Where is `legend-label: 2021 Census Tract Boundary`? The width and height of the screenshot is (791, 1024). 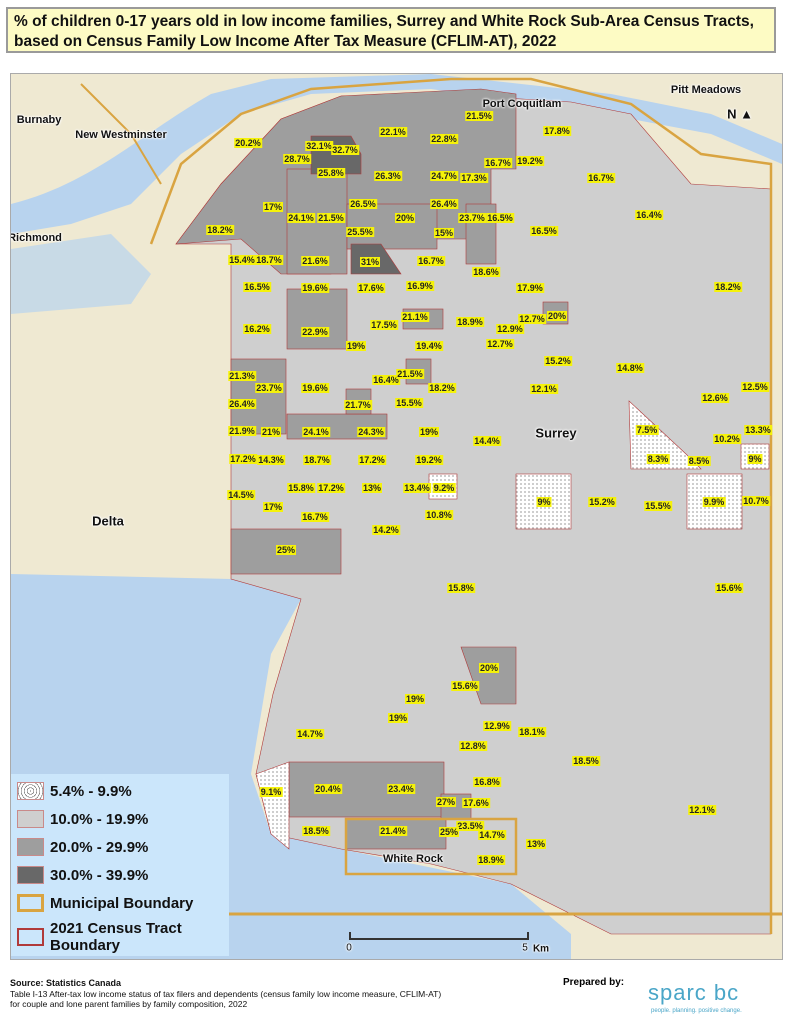 legend-label: 2021 Census Tract Boundary is located at coordinates (116, 937).